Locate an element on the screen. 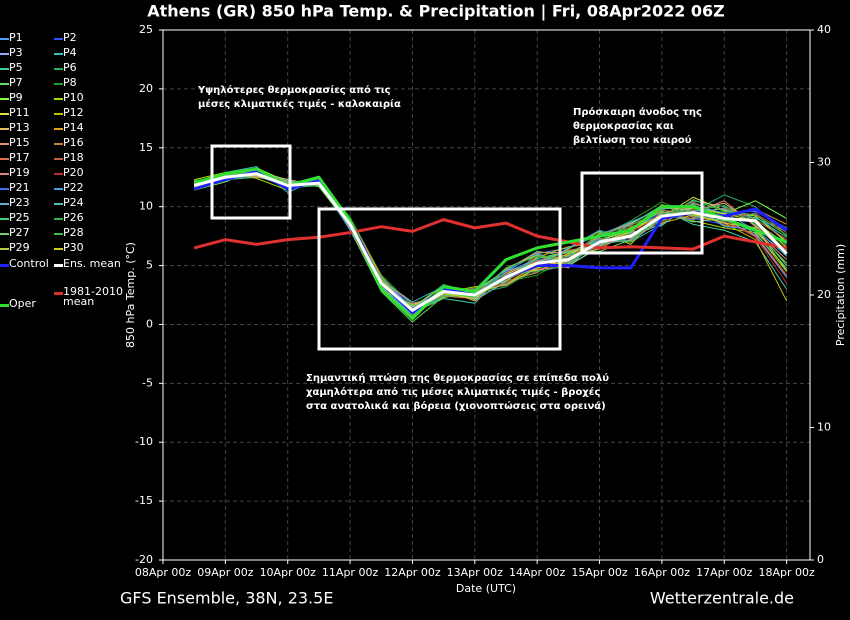 This screenshot has width=850, height=620. footer-right: Wetterzentrale.de is located at coordinates (722, 598).